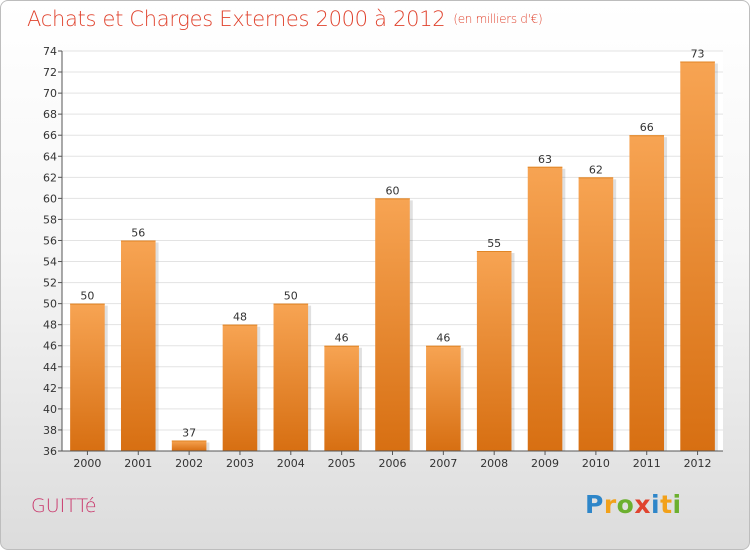 The height and width of the screenshot is (550, 750). What do you see at coordinates (594, 504) in the screenshot?
I see `logo-letter: P` at bounding box center [594, 504].